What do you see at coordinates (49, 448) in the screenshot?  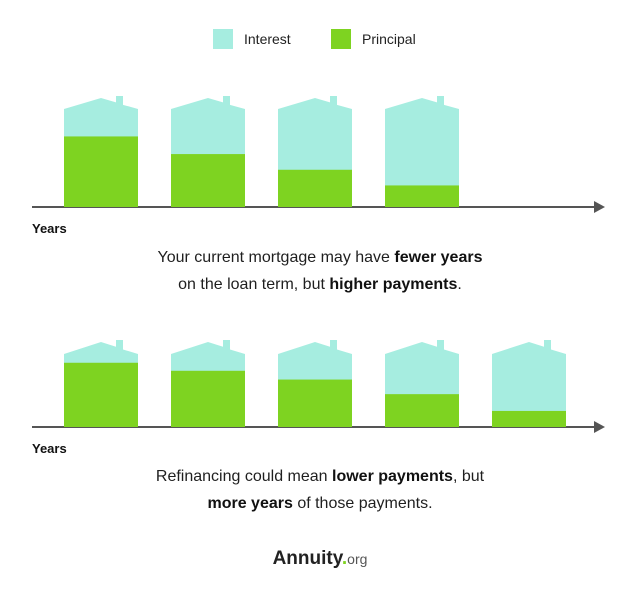 I see `x-axis-label-refinance: Years` at bounding box center [49, 448].